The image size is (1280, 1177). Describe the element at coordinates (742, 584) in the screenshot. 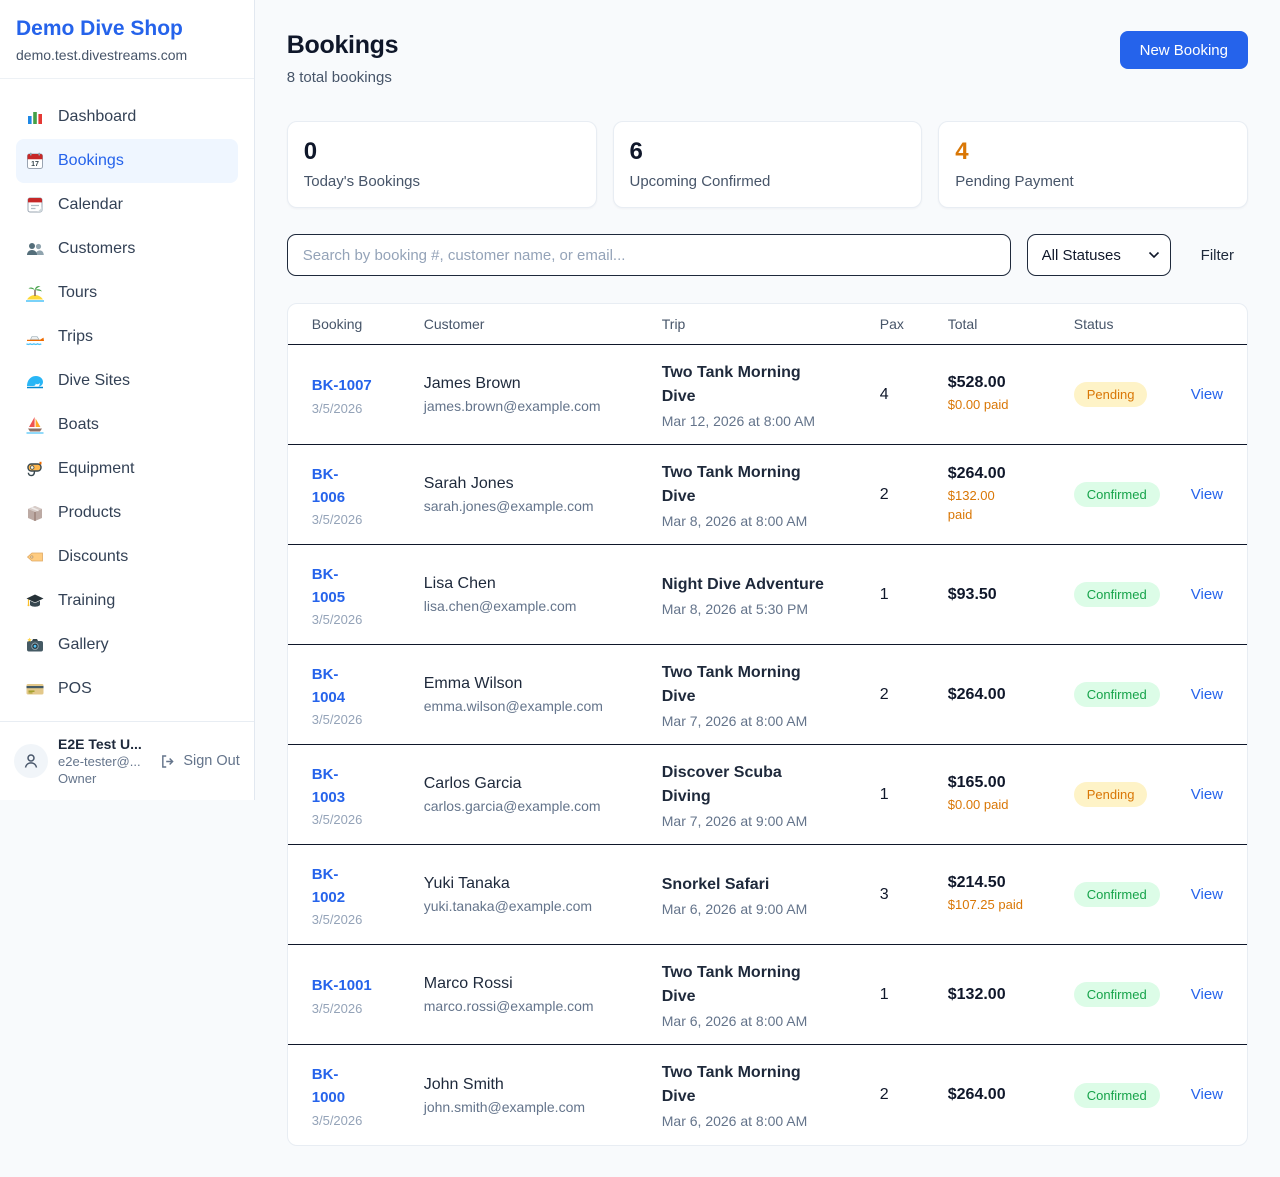

I see `trip-name: Night Dive Adventure` at that location.